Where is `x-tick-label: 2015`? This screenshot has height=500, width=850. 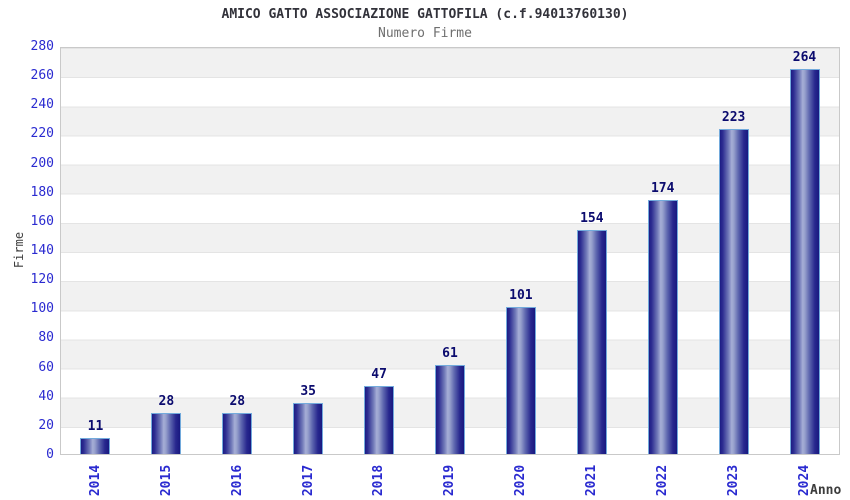 x-tick-label: 2015 is located at coordinates (166, 480).